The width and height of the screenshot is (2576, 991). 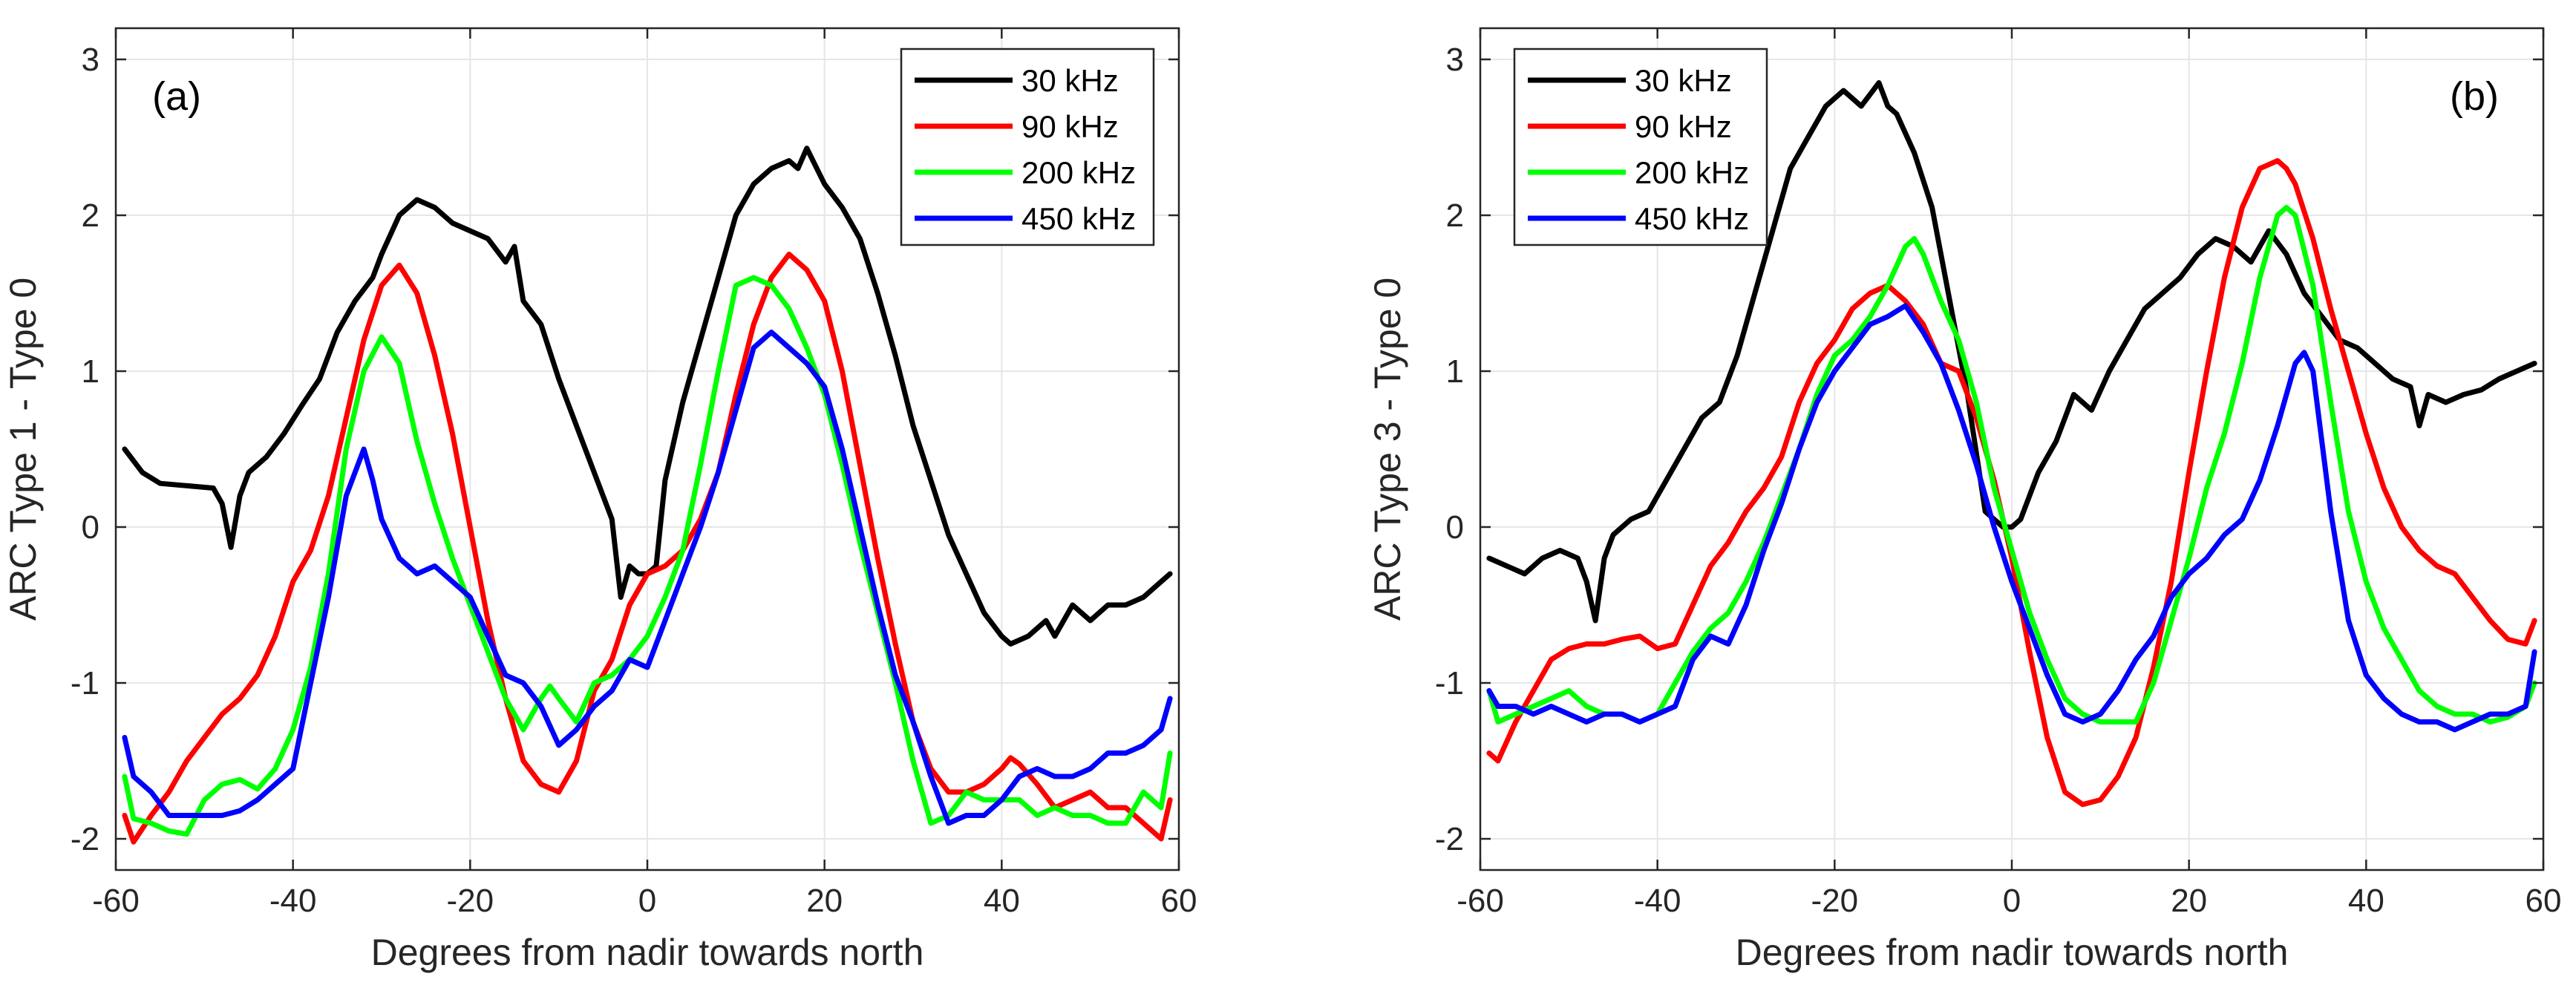 What do you see at coordinates (23, 449) in the screenshot?
I see `y-axis-label: ARC Type 1 - Type 0` at bounding box center [23, 449].